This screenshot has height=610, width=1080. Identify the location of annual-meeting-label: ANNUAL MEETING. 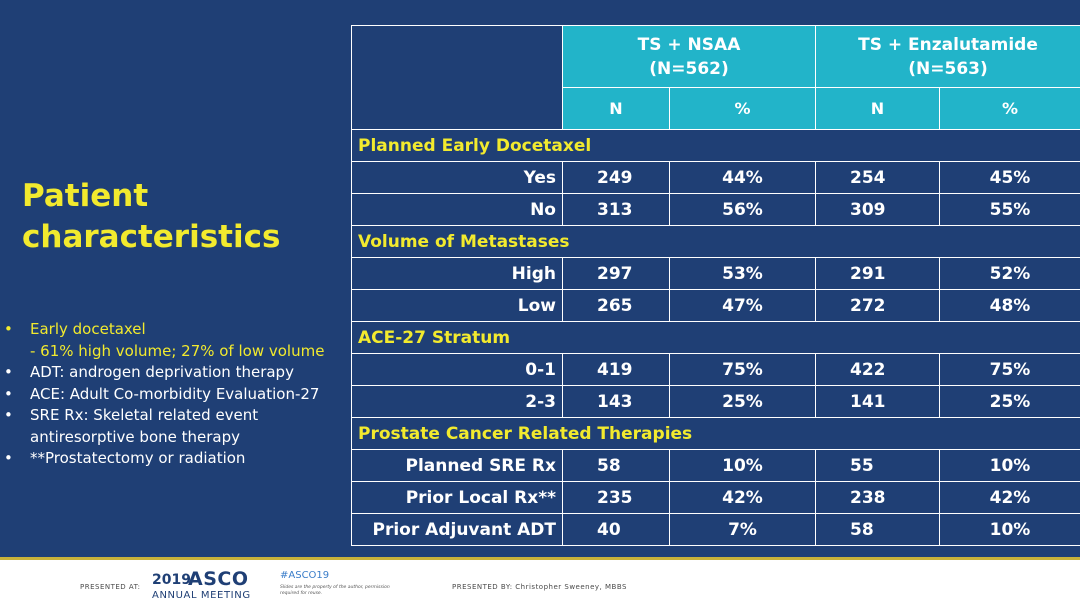
(201, 595).